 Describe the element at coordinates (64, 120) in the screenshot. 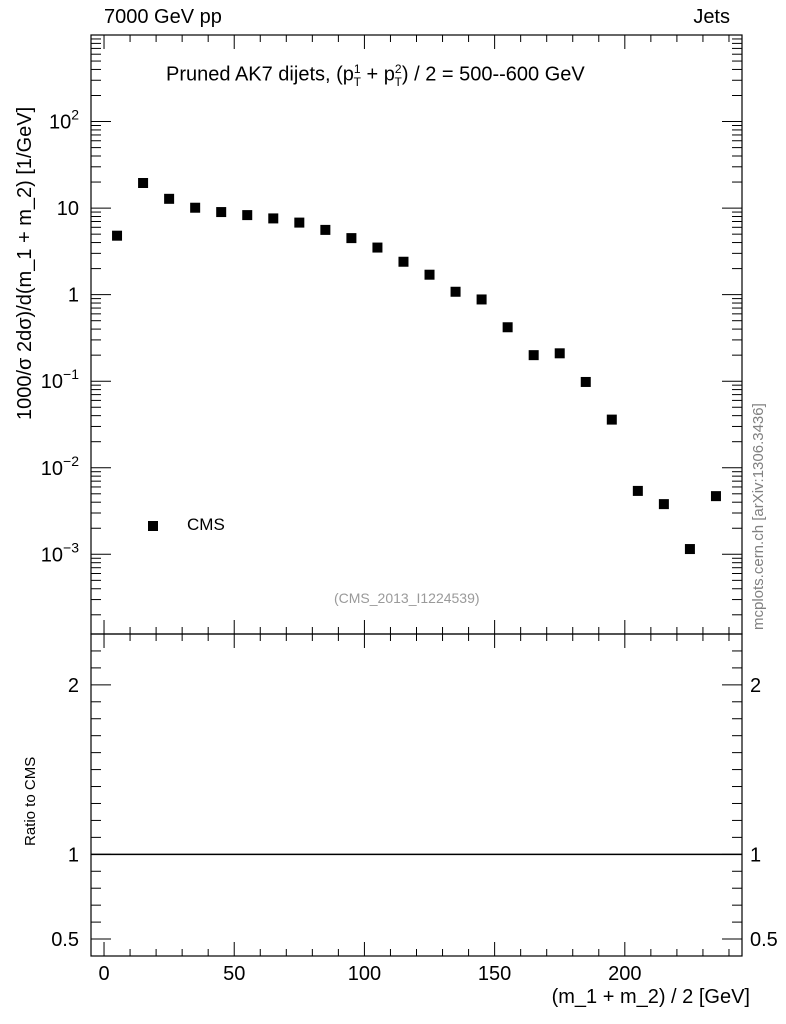

I see `y-tick-label: 10²` at that location.